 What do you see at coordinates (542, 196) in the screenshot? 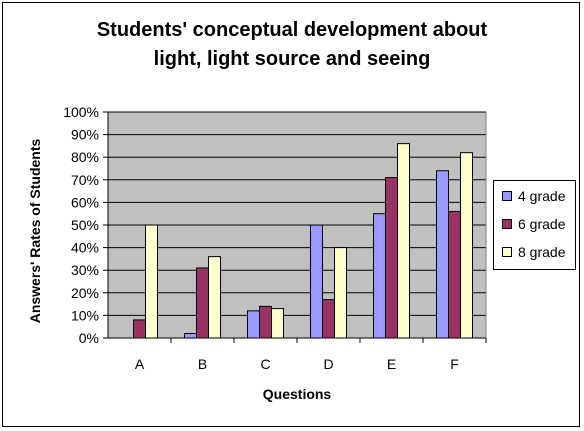
I see `legend-label: 4 grade` at bounding box center [542, 196].